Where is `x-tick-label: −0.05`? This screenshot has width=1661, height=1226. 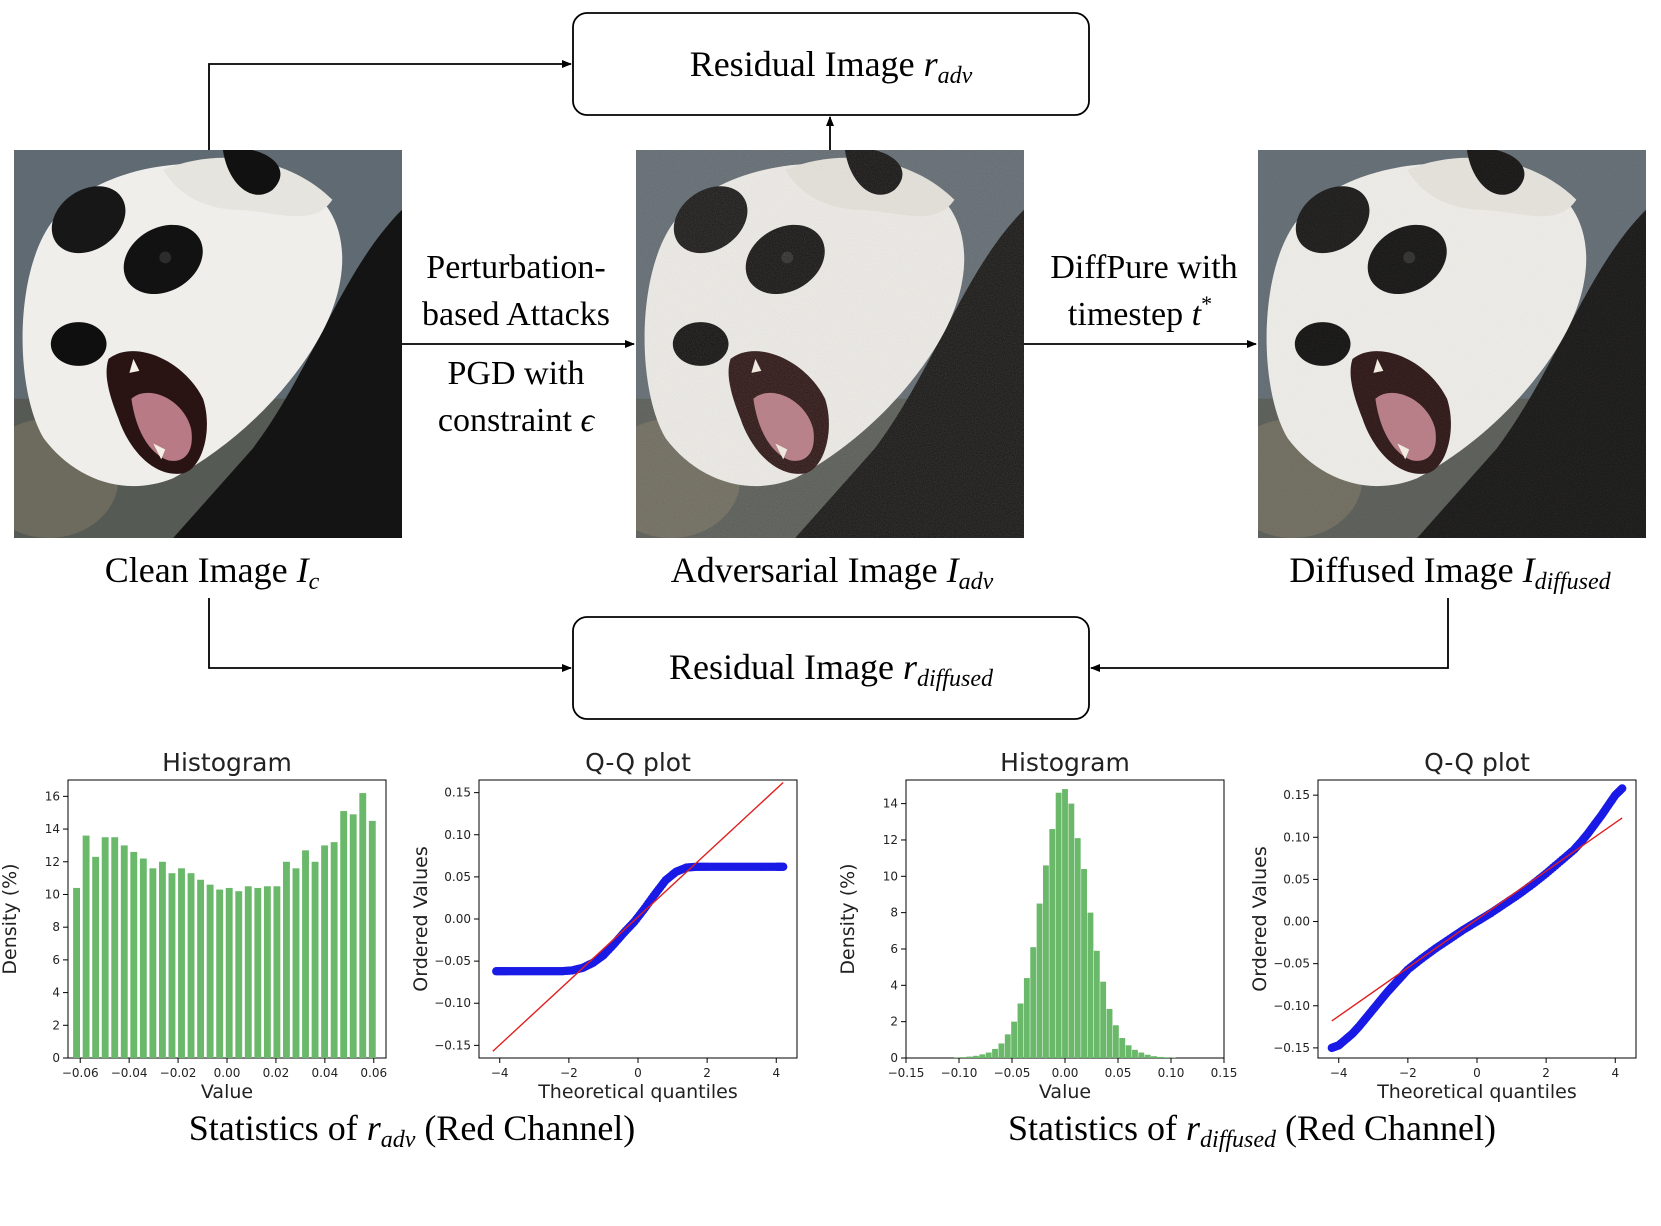 x-tick-label: −0.05 is located at coordinates (1012, 1073).